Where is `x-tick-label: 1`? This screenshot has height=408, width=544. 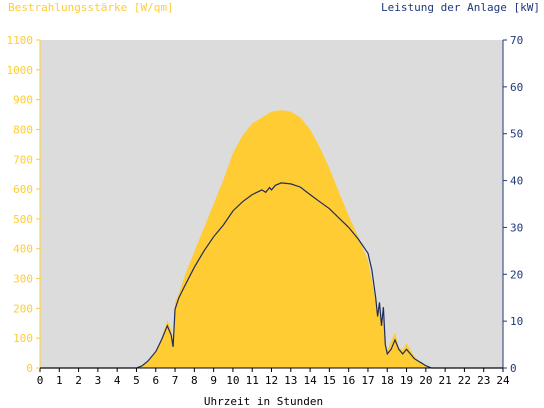
x-tick-label: 1 is located at coordinates (59, 380).